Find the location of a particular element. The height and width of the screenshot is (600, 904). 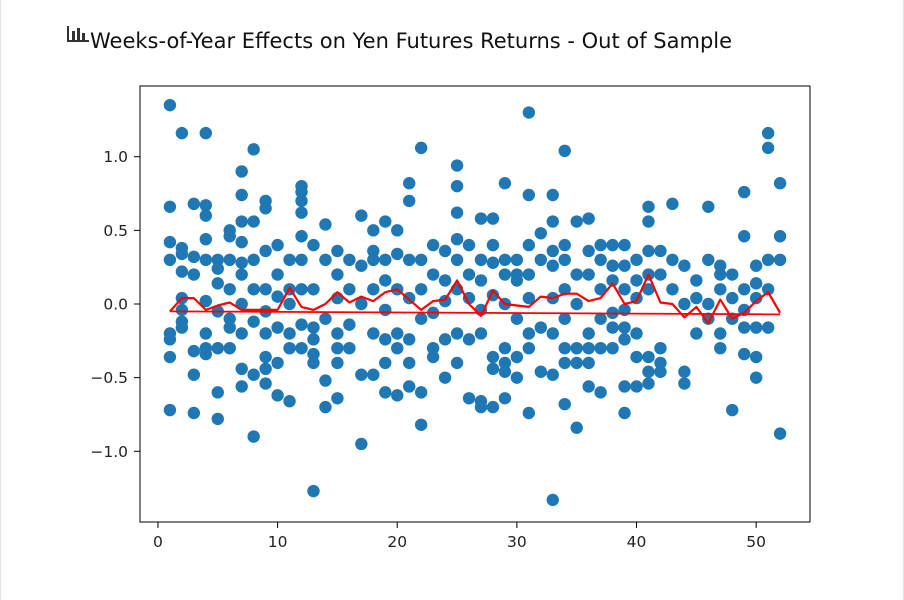

chart-output-icon is located at coordinates (78, 34).